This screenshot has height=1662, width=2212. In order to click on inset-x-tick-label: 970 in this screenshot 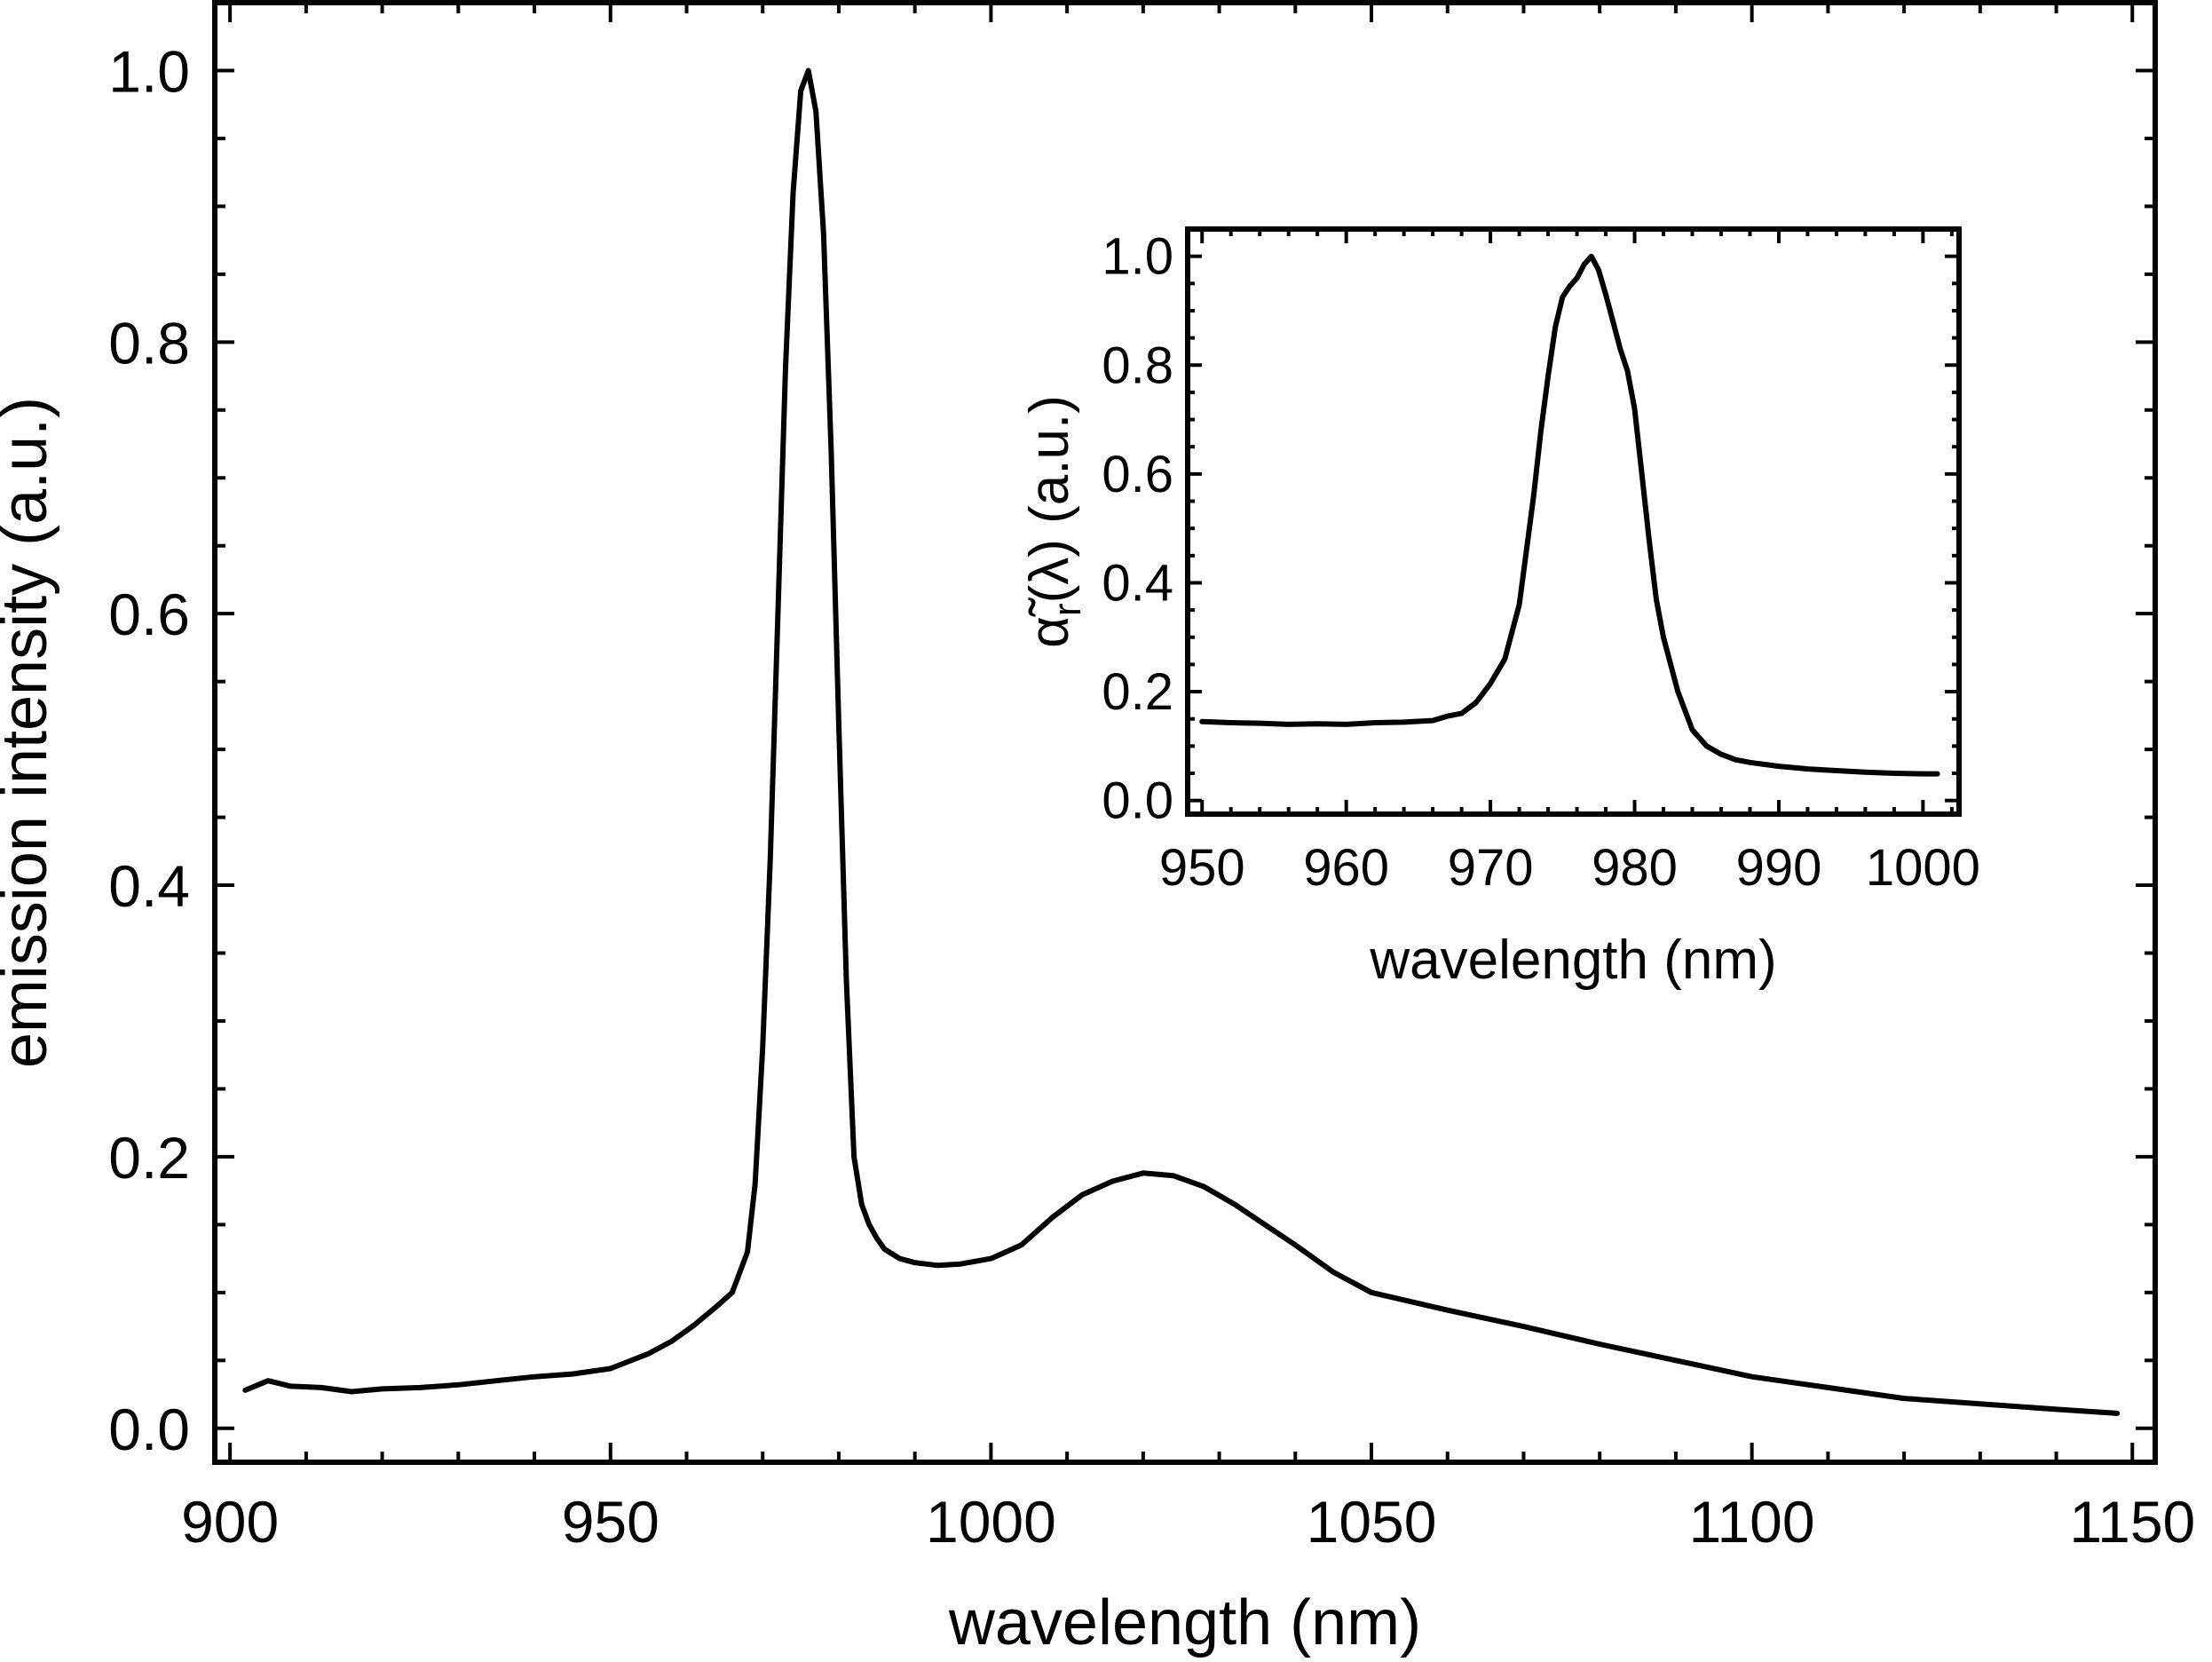, I will do `click(1491, 868)`.